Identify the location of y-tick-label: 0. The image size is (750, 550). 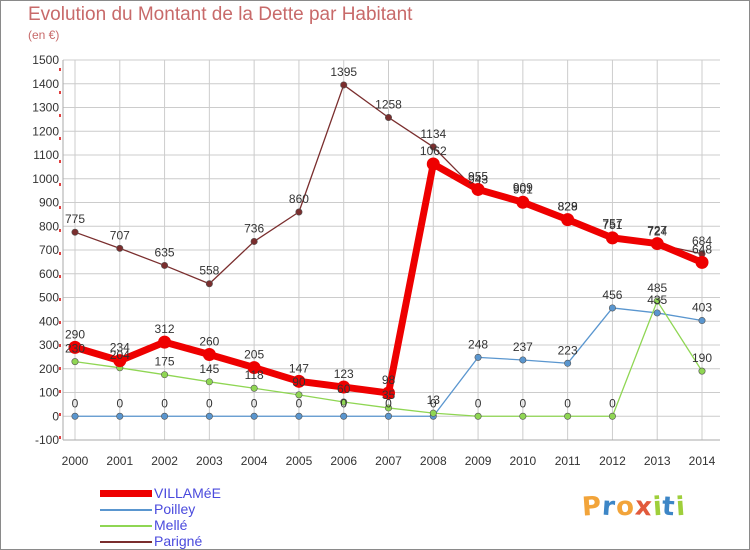
(55, 416).